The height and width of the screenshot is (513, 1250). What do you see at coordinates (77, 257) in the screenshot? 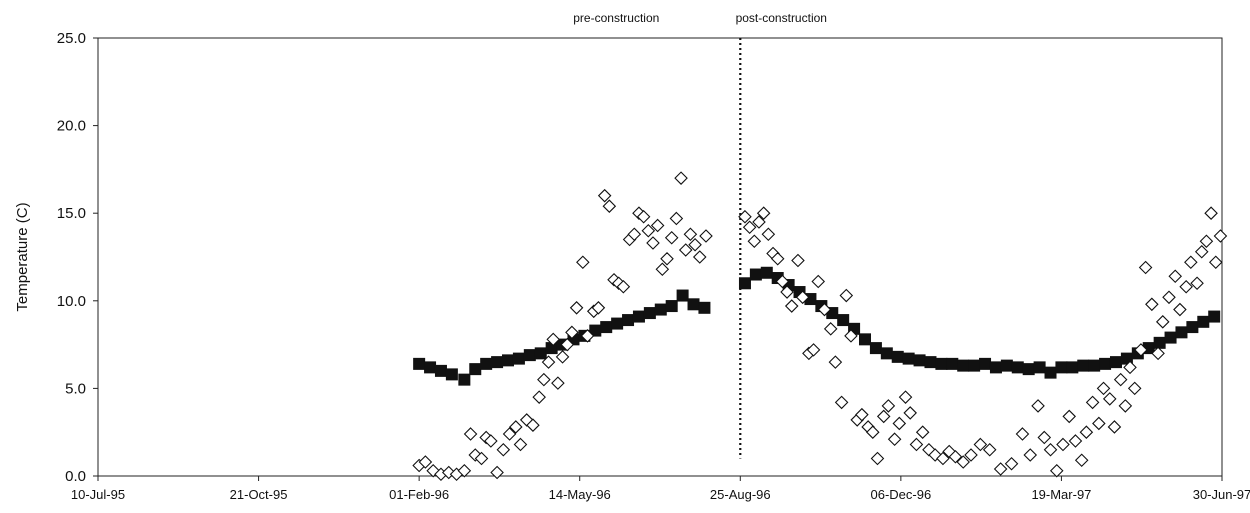
I see `y-axis: 0.0 5.0 10.0 15.0 20.0 25.0` at bounding box center [77, 257].